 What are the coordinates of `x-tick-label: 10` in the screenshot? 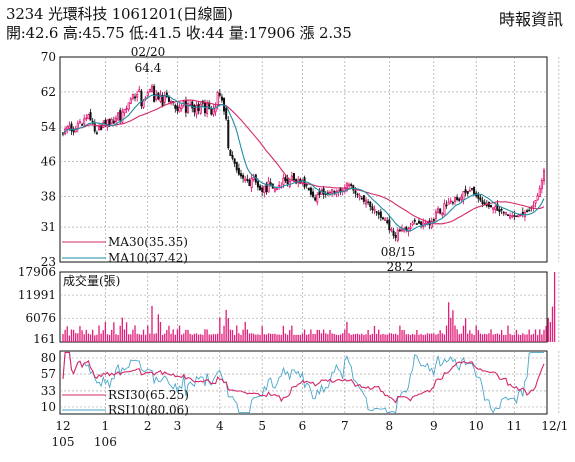 It's located at (476, 426).